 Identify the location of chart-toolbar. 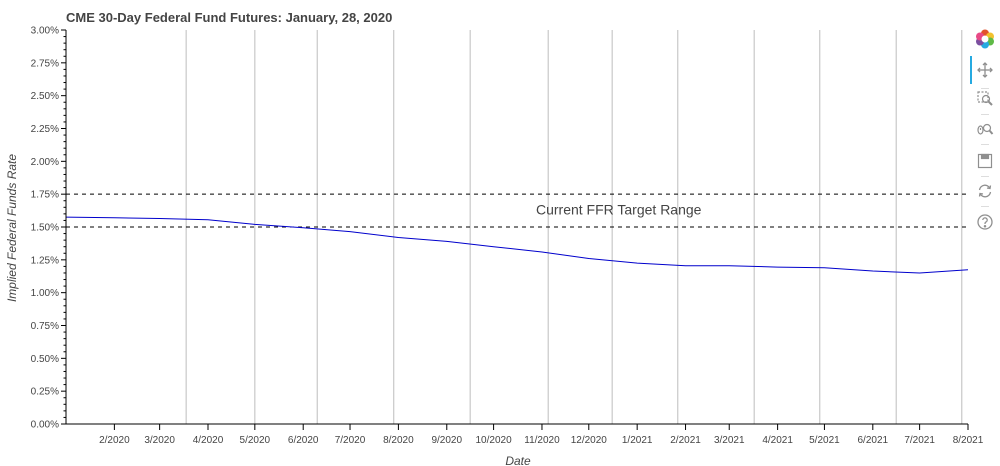
(985, 146).